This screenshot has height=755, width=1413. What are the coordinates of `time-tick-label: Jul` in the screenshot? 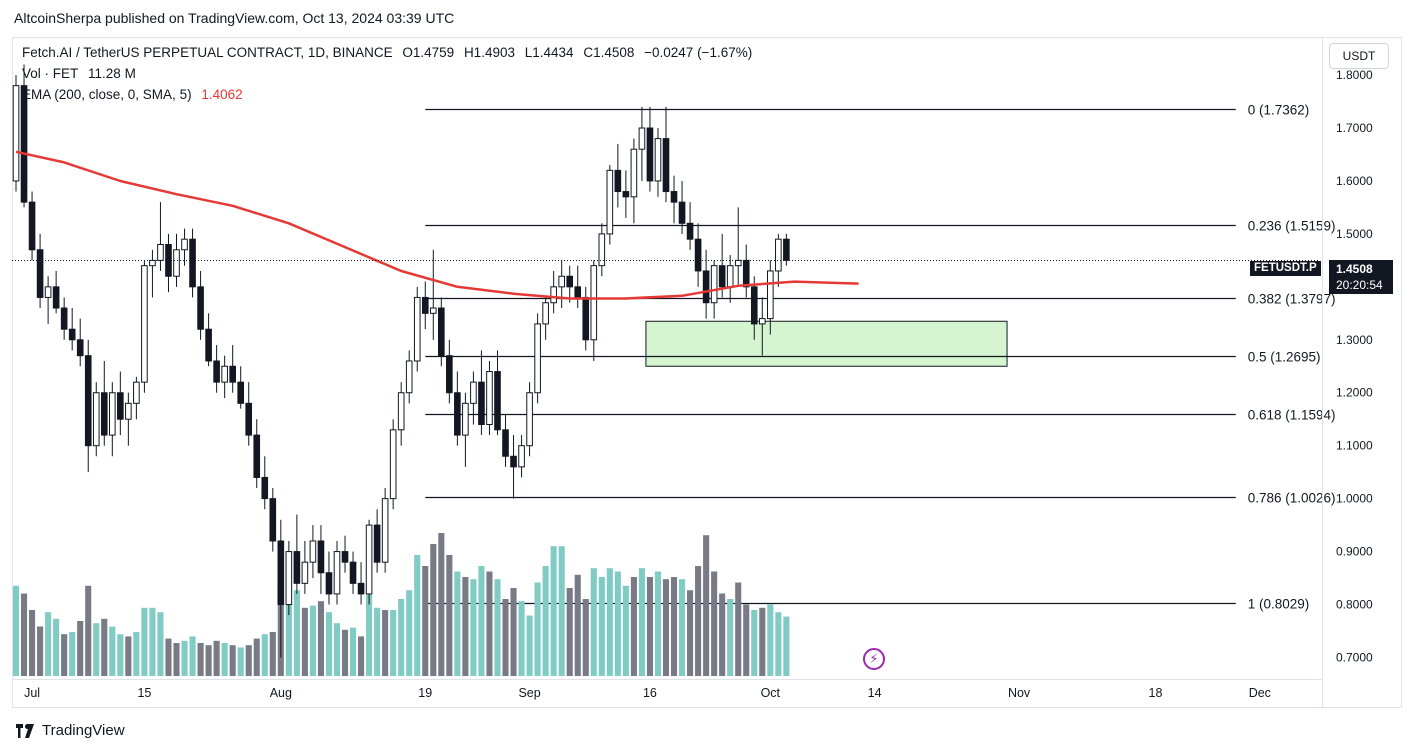 It's located at (32, 693).